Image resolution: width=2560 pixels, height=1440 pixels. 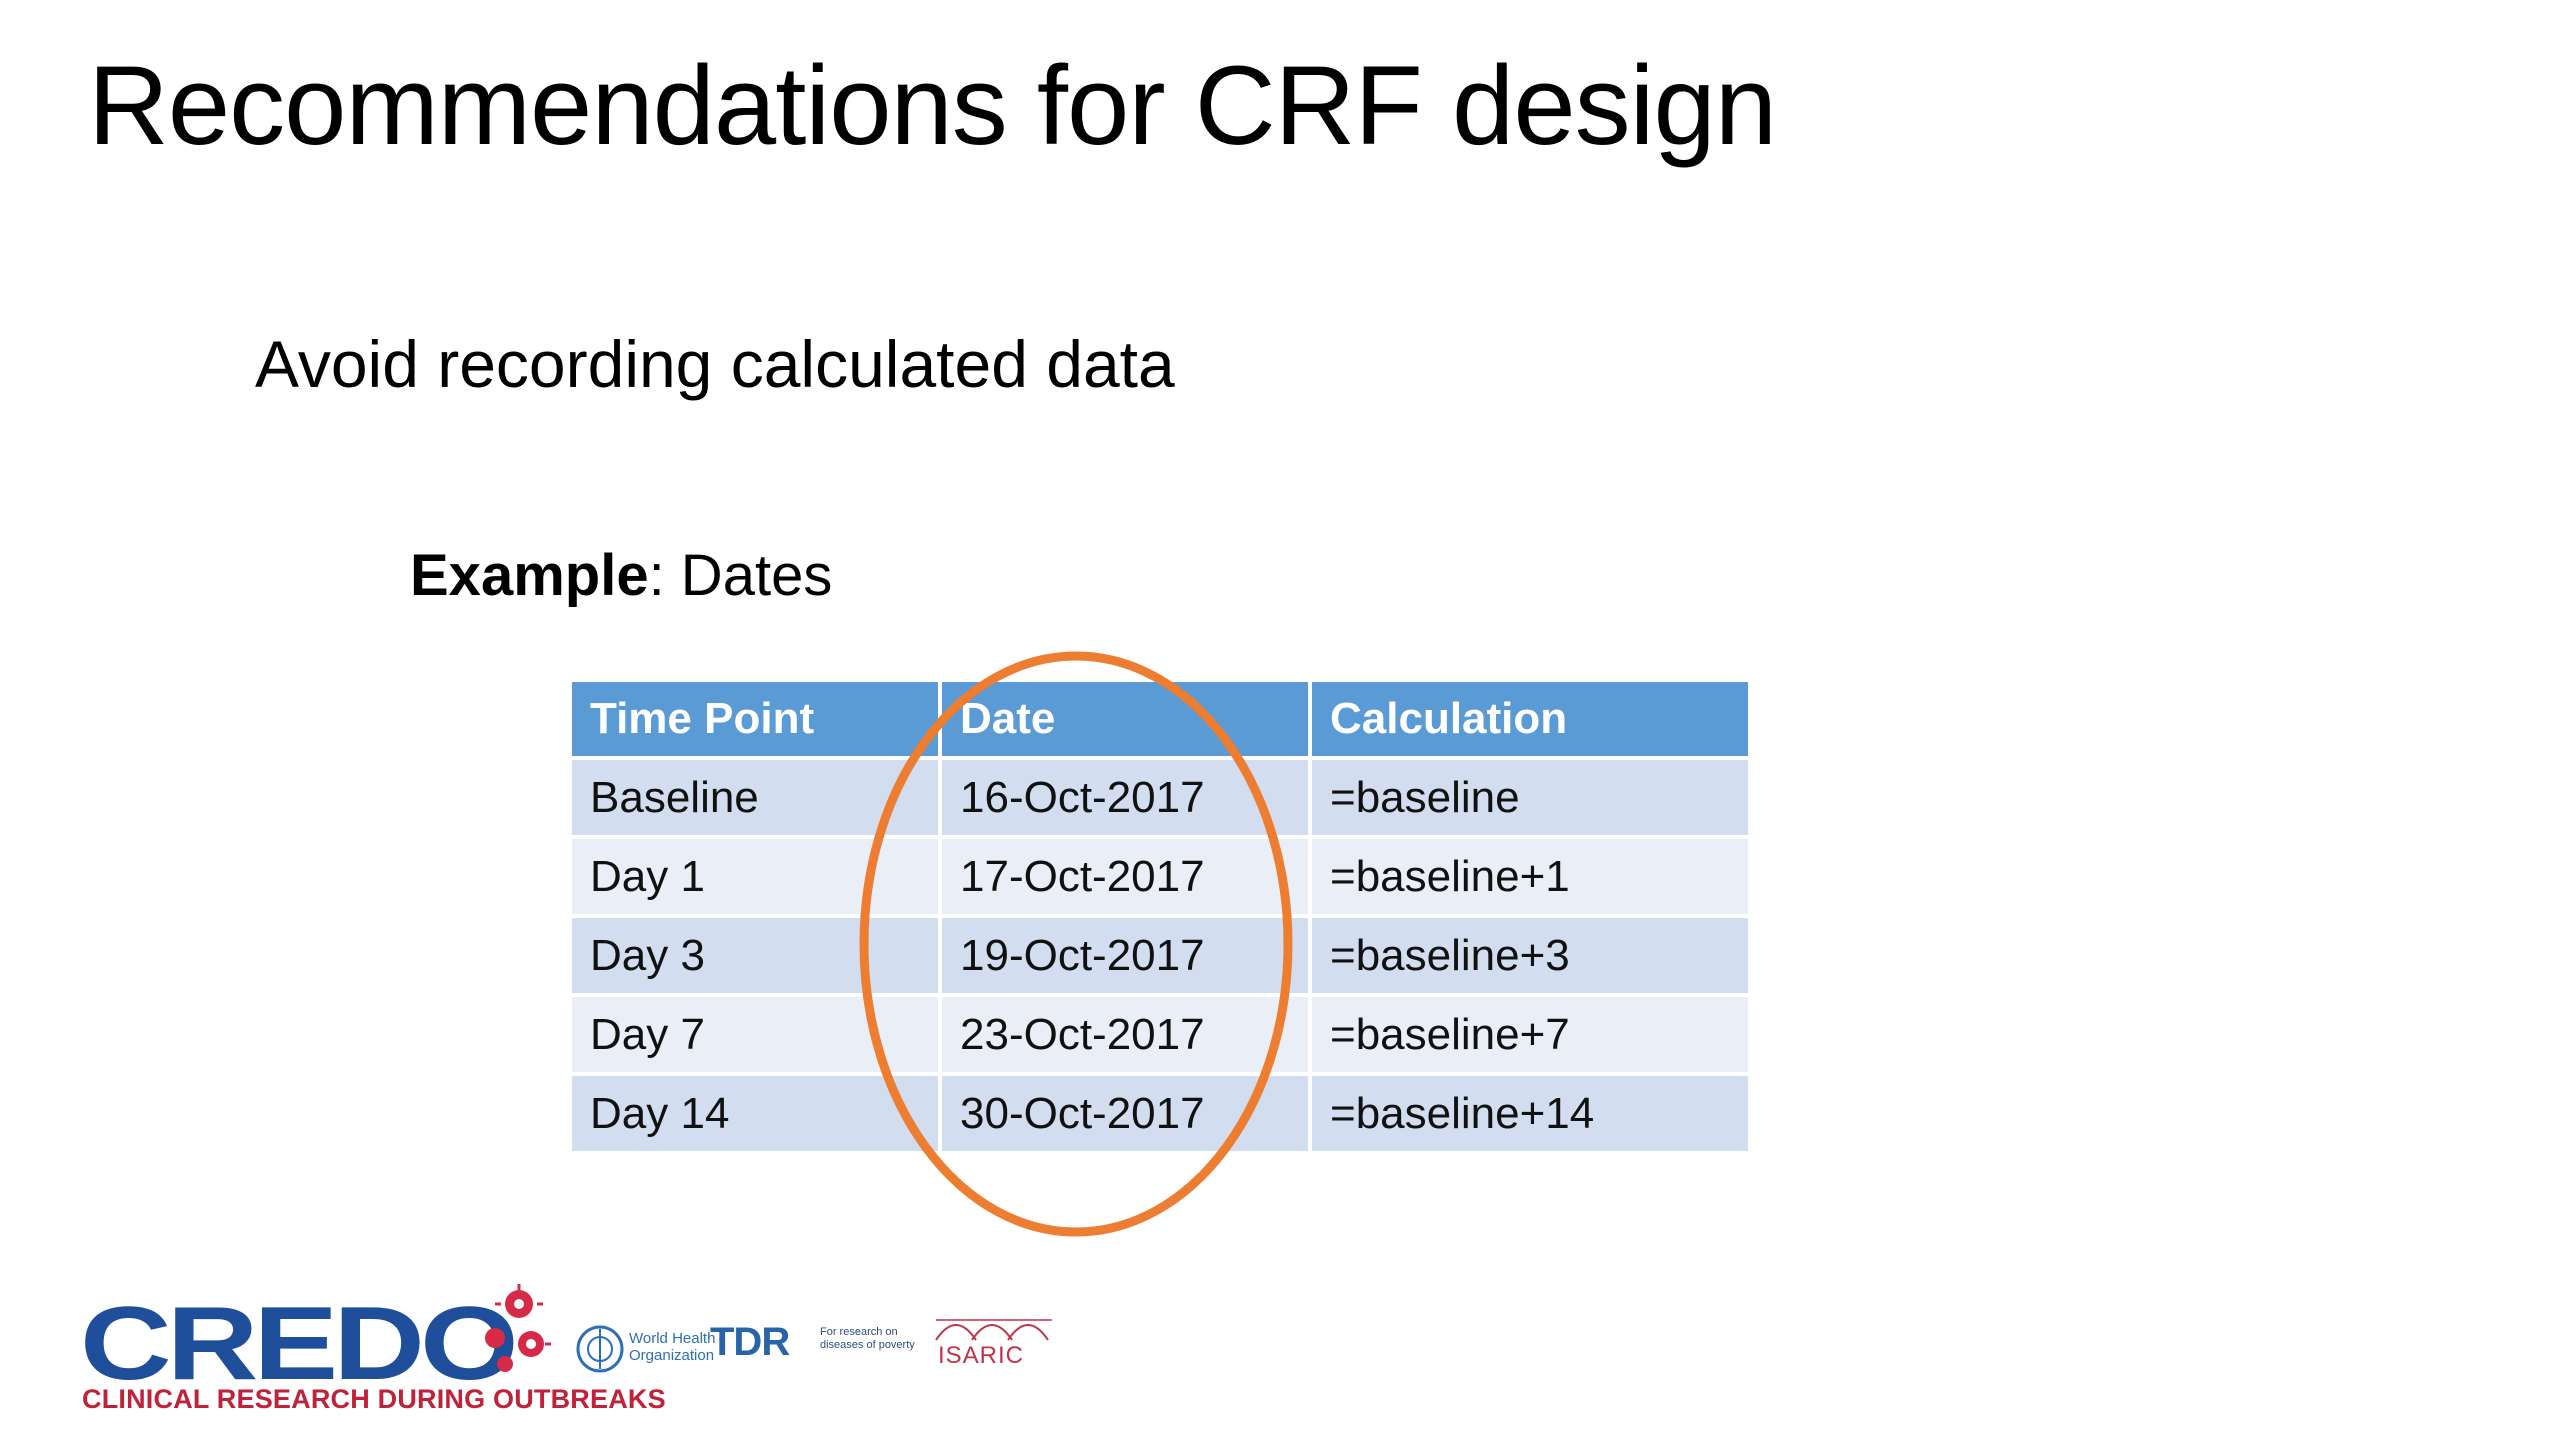 I want to click on example-line: Example: Dates, so click(x=621, y=576).